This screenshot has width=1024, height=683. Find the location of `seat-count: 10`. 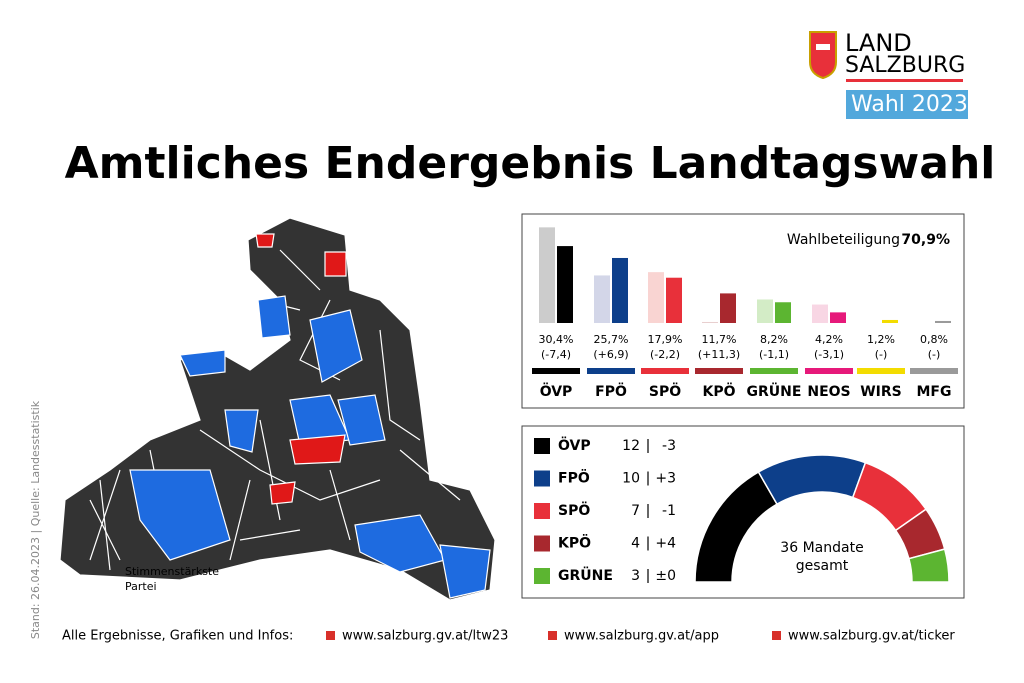

seat-count: 10 is located at coordinates (631, 479).